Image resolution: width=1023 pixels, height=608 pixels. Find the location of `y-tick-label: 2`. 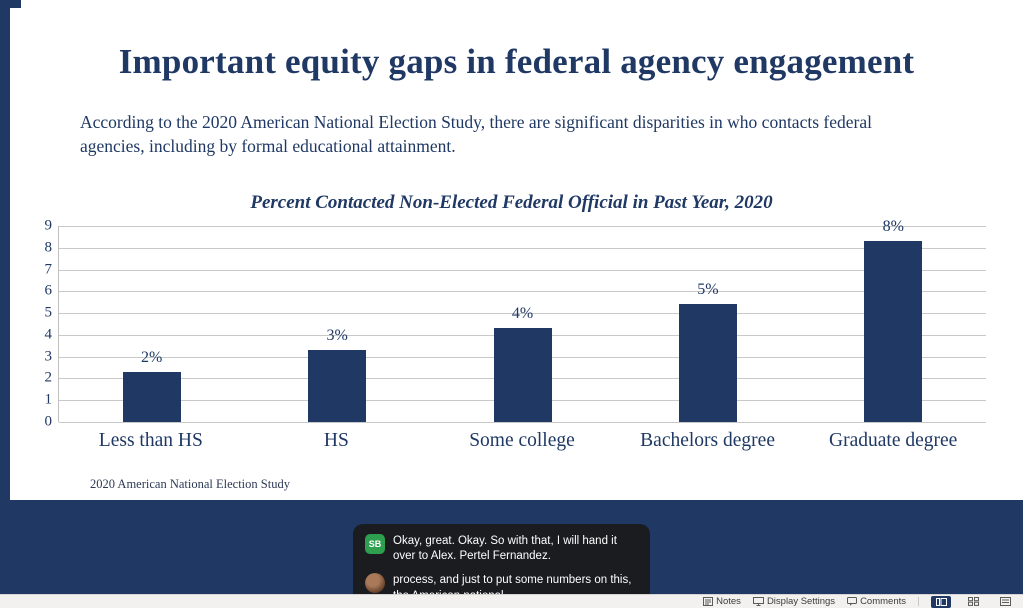

y-tick-label: 2 is located at coordinates (48, 377).